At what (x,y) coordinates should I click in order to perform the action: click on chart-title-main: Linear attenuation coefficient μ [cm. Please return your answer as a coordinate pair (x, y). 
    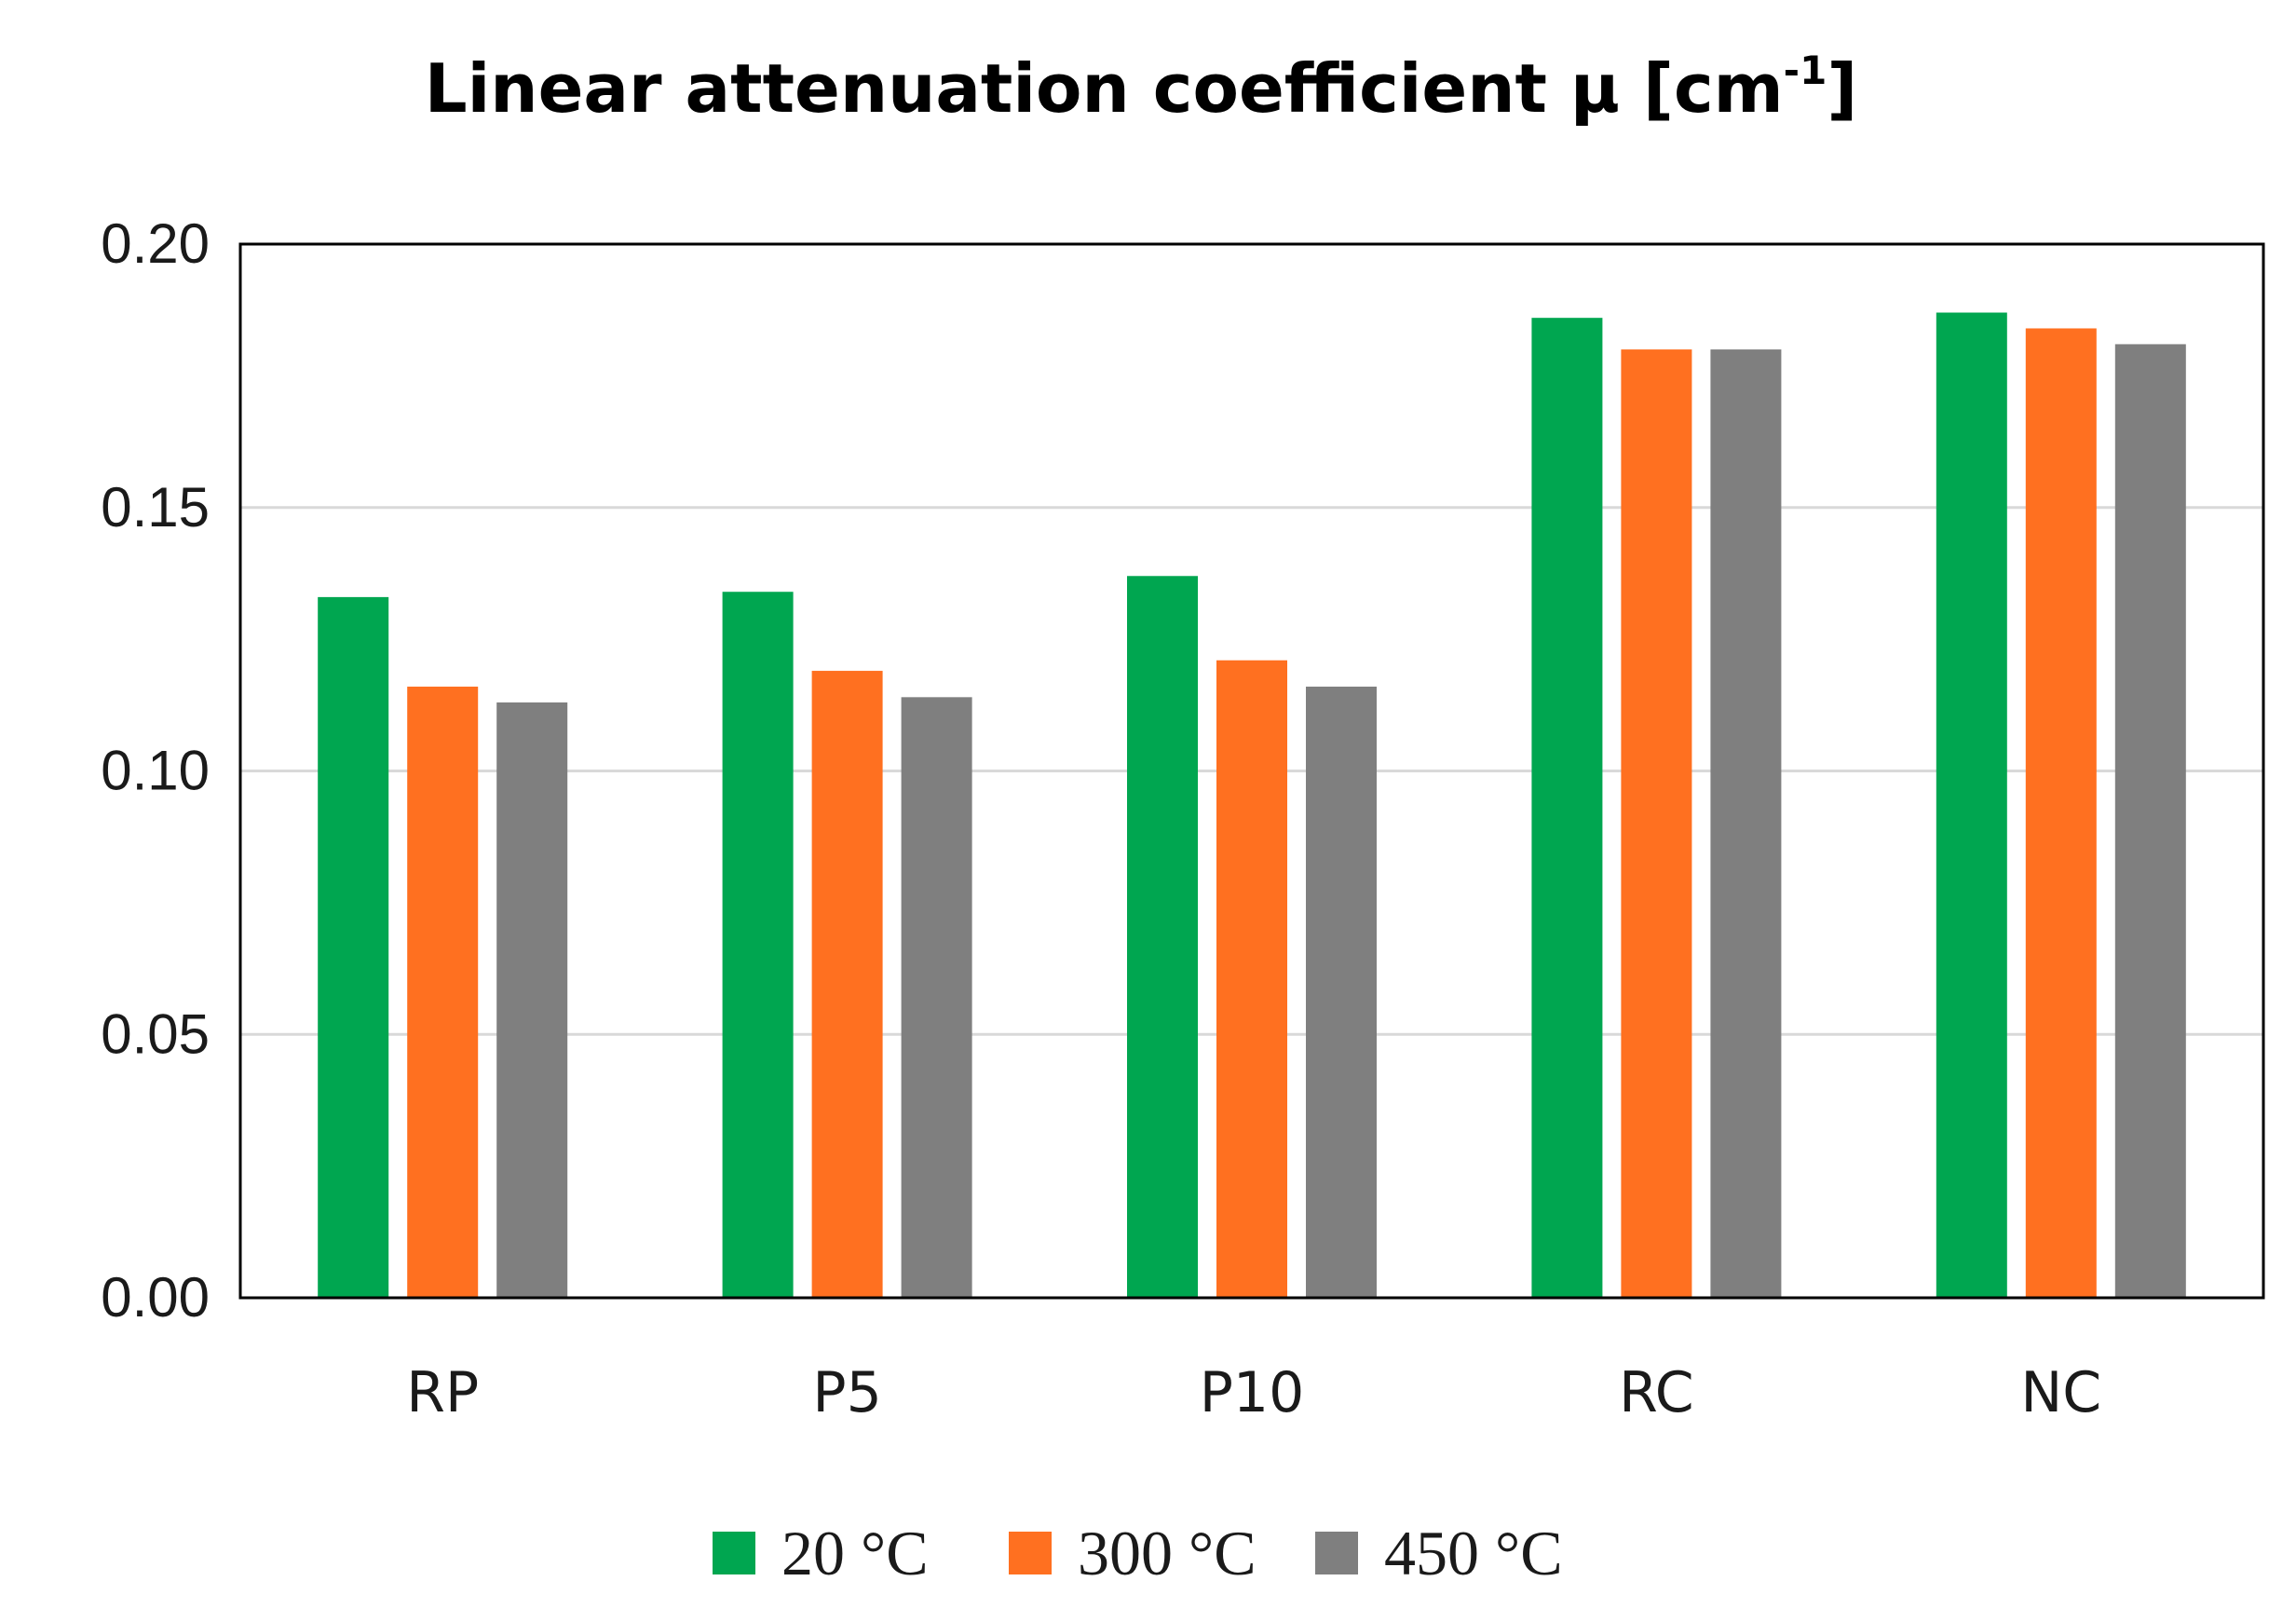
    Looking at the image, I should click on (1104, 88).